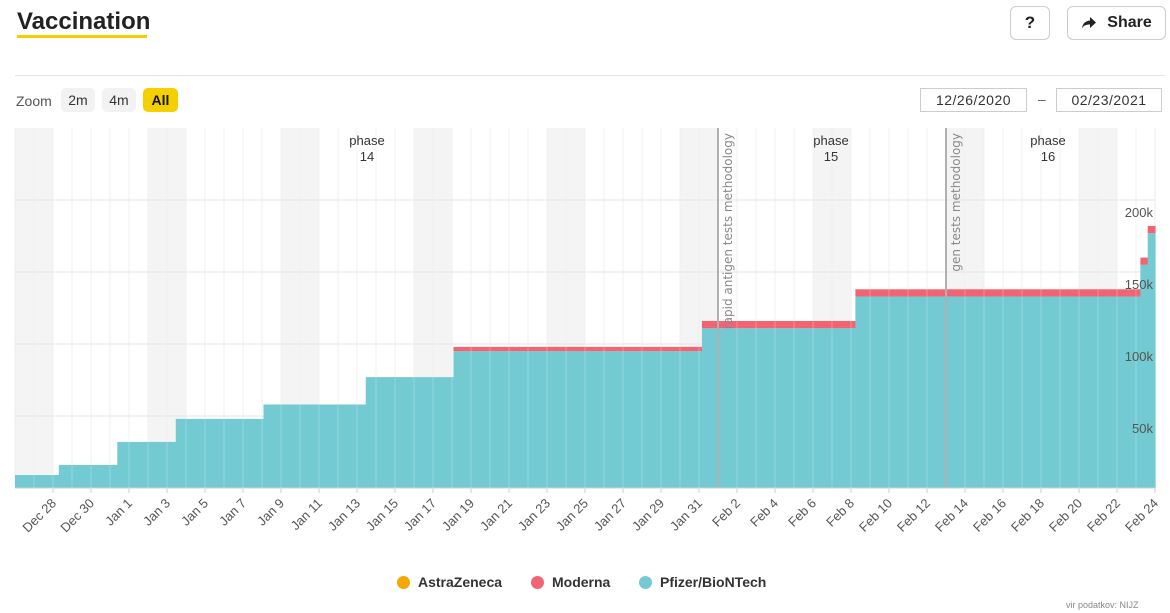 Image resolution: width=1170 pixels, height=613 pixels. I want to click on y-tick-label: 100k, so click(1139, 356).